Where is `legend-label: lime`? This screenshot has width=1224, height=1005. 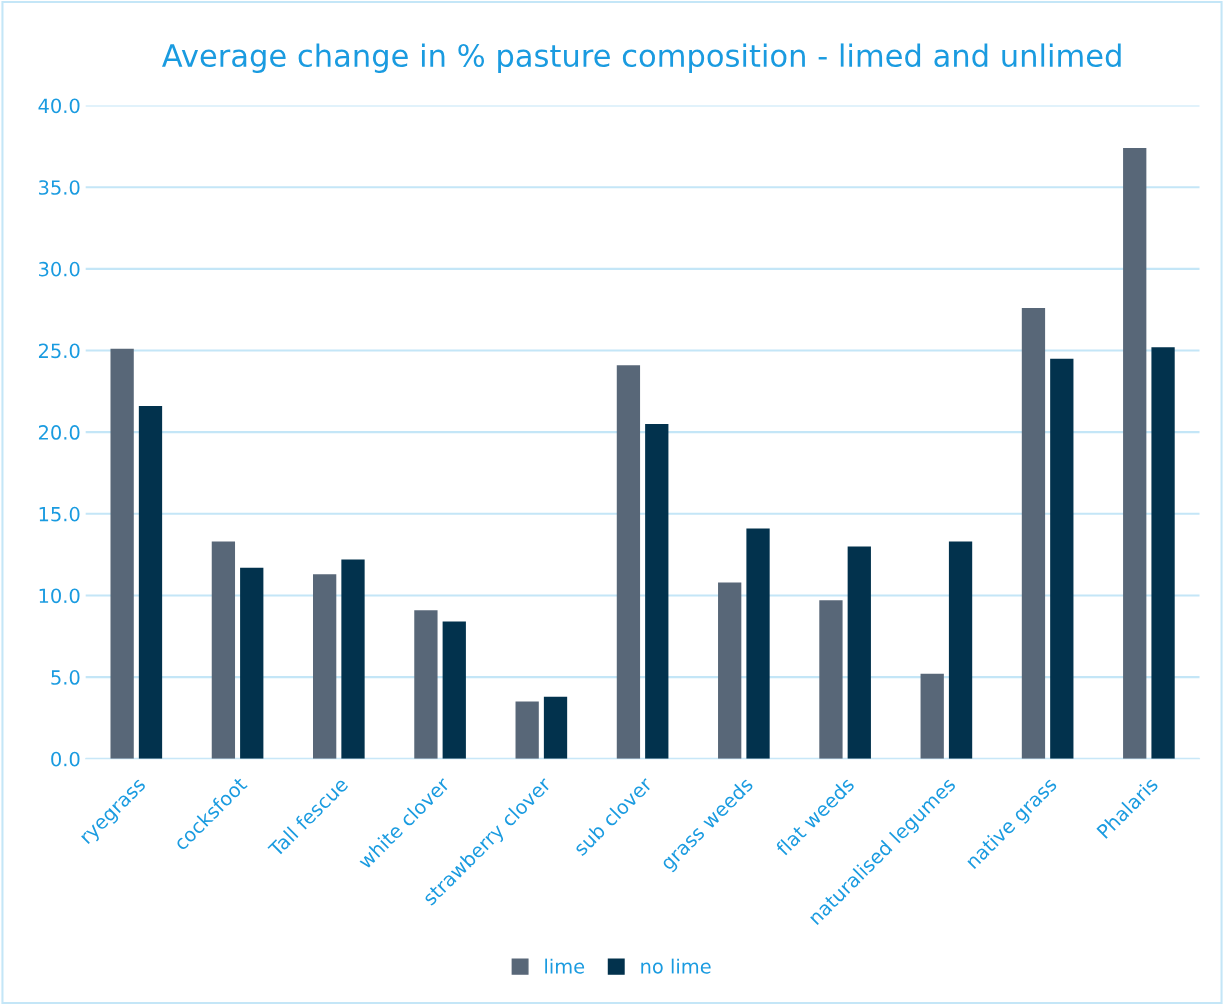
legend-label: lime is located at coordinates (565, 966).